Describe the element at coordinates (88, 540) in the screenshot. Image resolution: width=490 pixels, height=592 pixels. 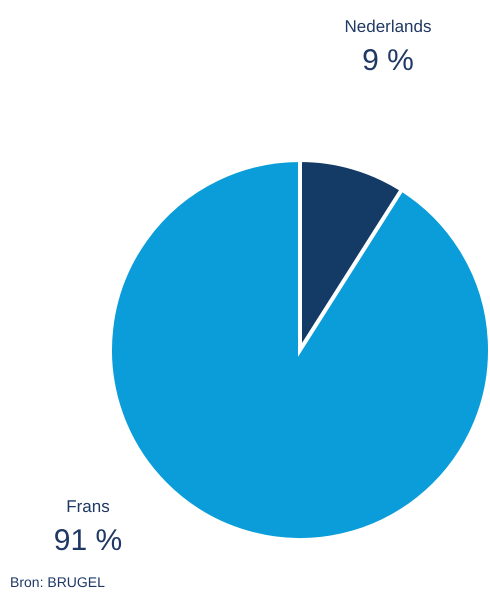
I see `data-label: 91 %` at that location.